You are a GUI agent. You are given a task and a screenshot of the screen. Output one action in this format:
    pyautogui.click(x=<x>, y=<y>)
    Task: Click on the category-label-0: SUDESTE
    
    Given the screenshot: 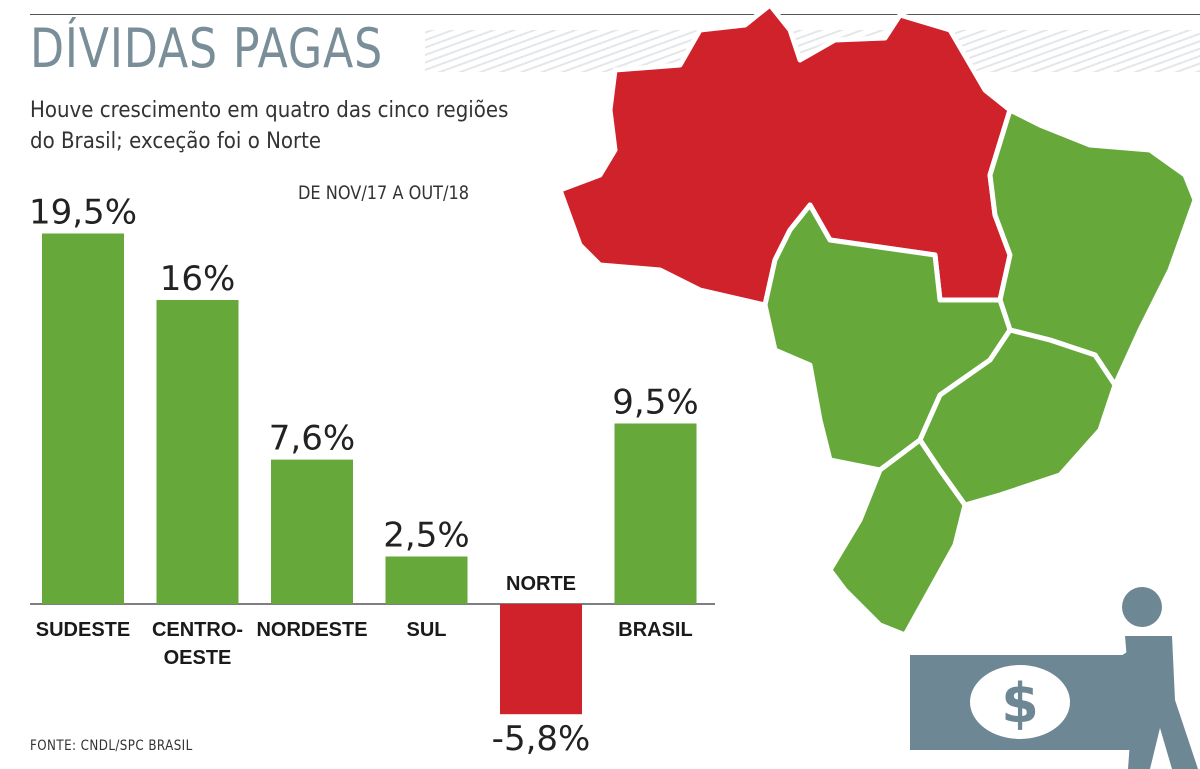 What is the action you would take?
    pyautogui.click(x=83, y=630)
    